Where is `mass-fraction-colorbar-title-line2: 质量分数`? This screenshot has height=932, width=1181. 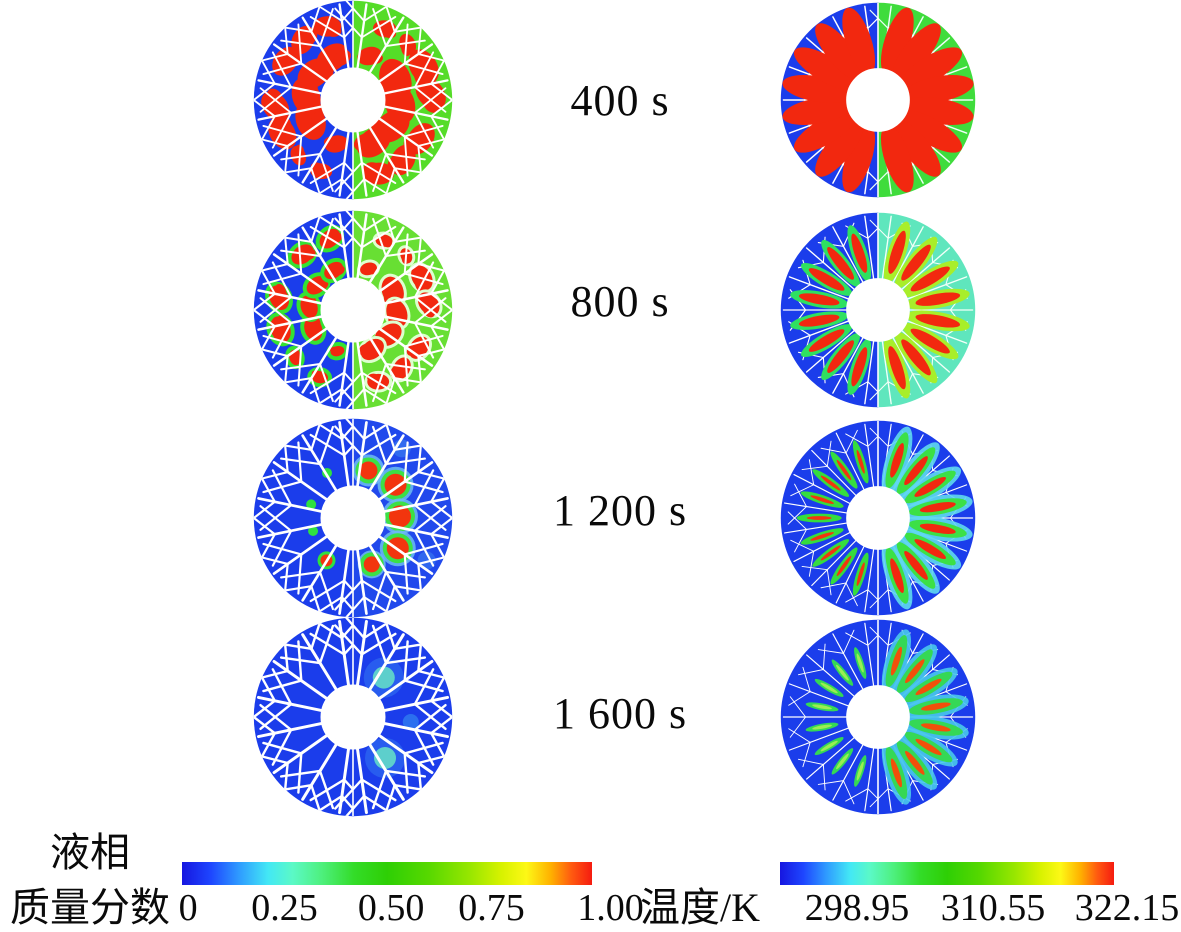
mass-fraction-colorbar-title-line2: 质量分数 is located at coordinates (90, 907).